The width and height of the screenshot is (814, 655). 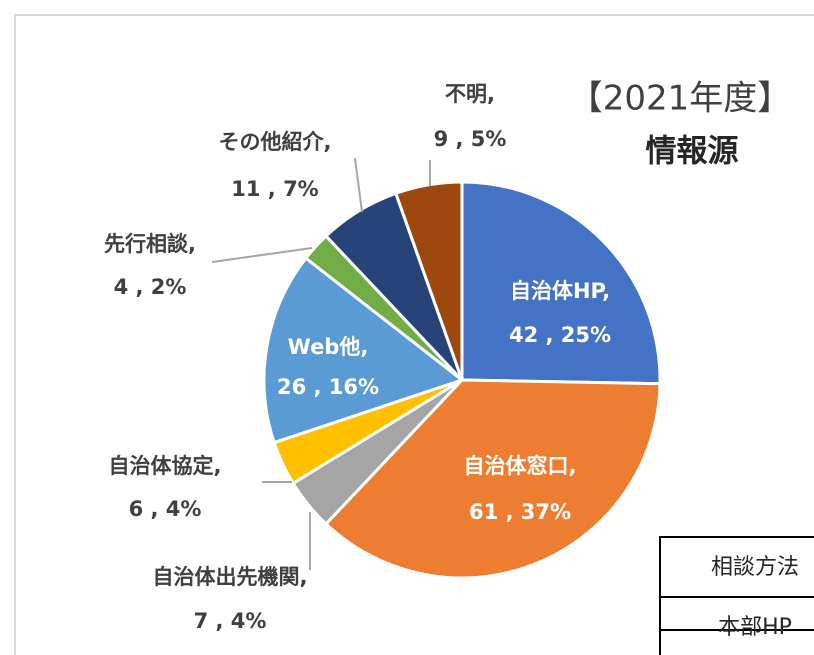 I want to click on category-label: その他紹介,, so click(x=275, y=142).